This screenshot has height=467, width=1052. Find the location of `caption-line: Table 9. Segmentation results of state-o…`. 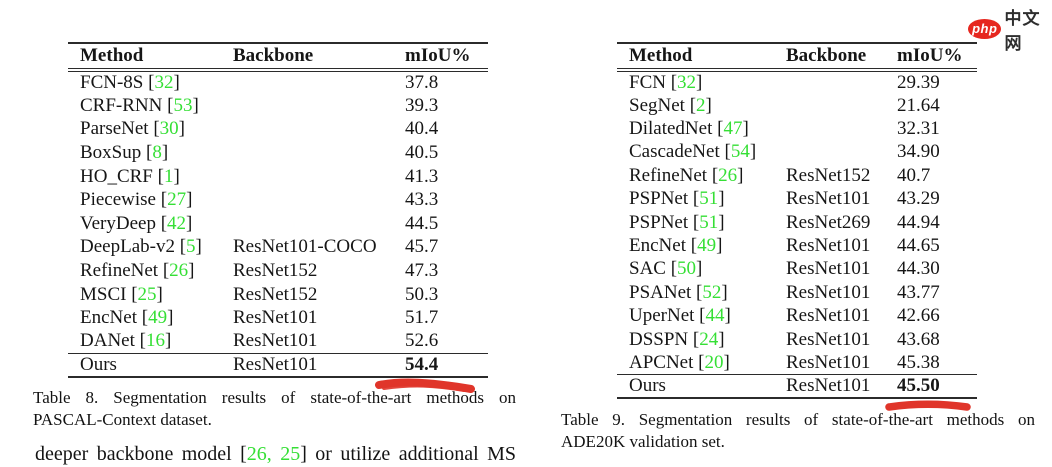

caption-line: Table 9. Segmentation results of state-o… is located at coordinates (798, 419).